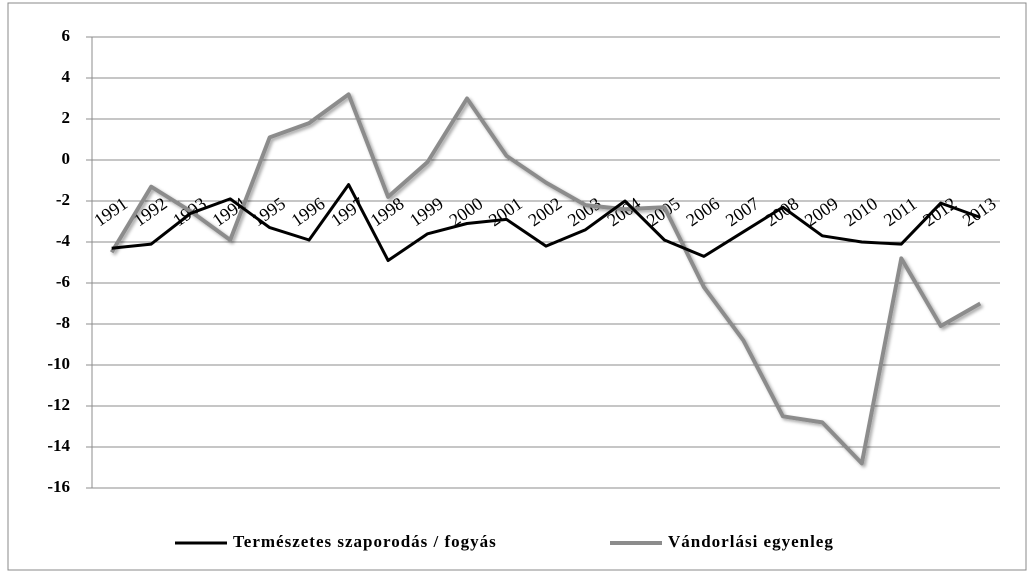 This screenshot has width=1030, height=574. Describe the element at coordinates (58, 486) in the screenshot. I see `y-tick-label: -16` at that location.